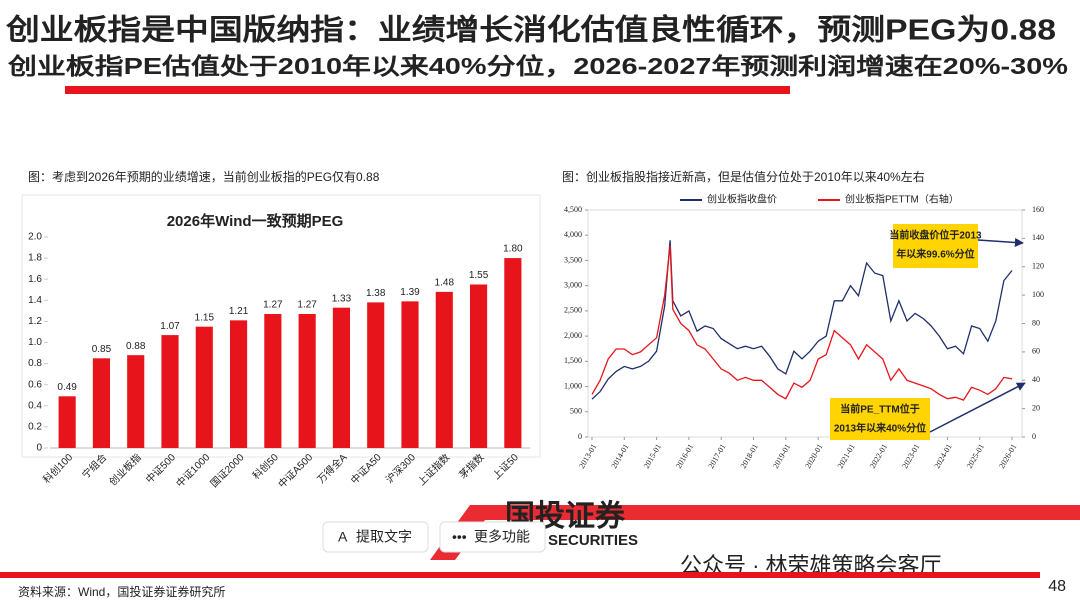 The width and height of the screenshot is (1080, 609). What do you see at coordinates (204, 176) in the screenshot?
I see `chart-caption: 图：考虑到2026年预期的业绩增速，当前创业板指的PEG仅有0.88` at bounding box center [204, 176].